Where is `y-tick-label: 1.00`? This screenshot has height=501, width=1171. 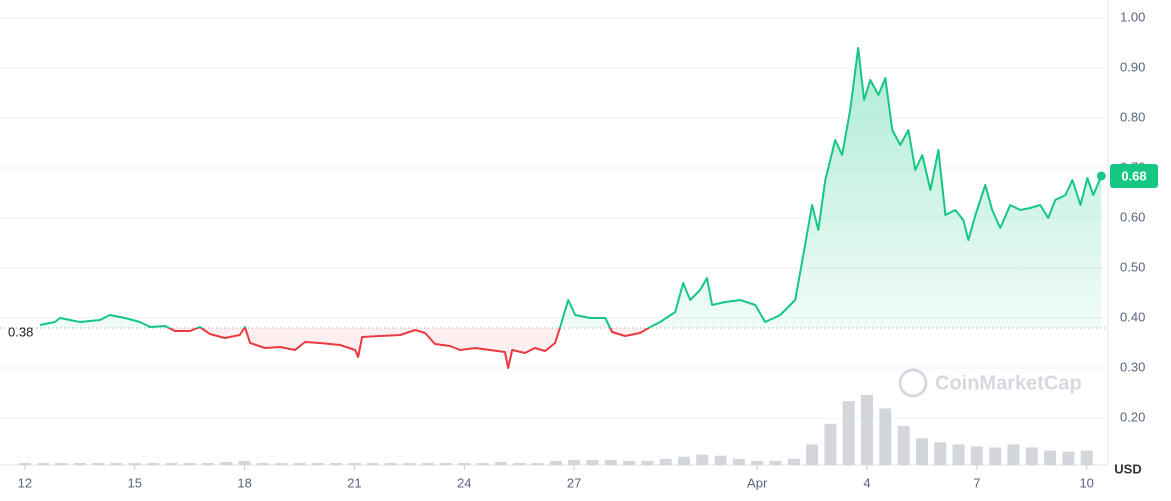
y-tick-label: 1.00 is located at coordinates (1132, 16).